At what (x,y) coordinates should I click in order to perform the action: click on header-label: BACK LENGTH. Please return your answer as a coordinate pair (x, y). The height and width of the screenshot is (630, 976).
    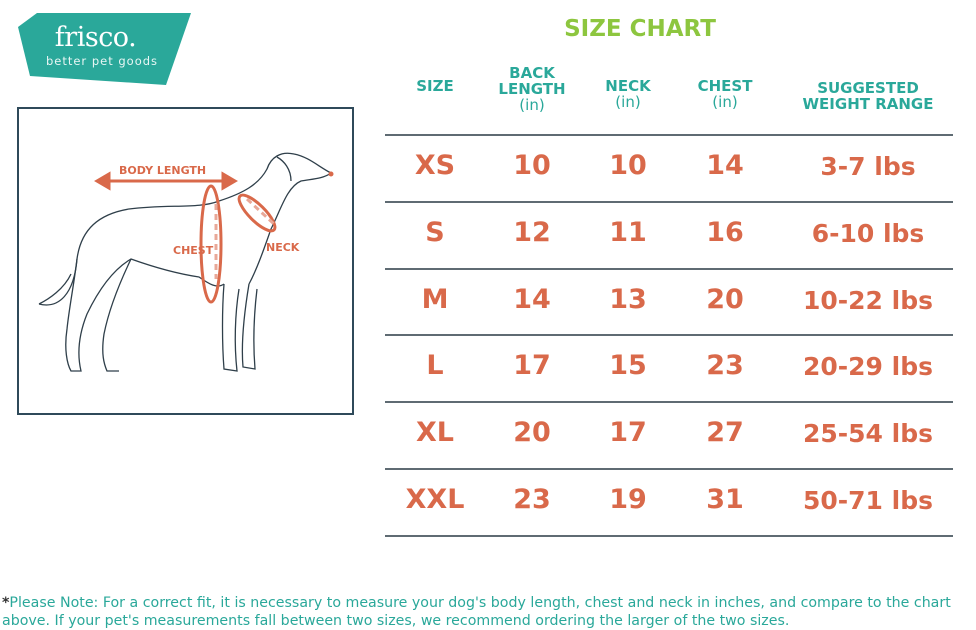
    Looking at the image, I should click on (532, 81).